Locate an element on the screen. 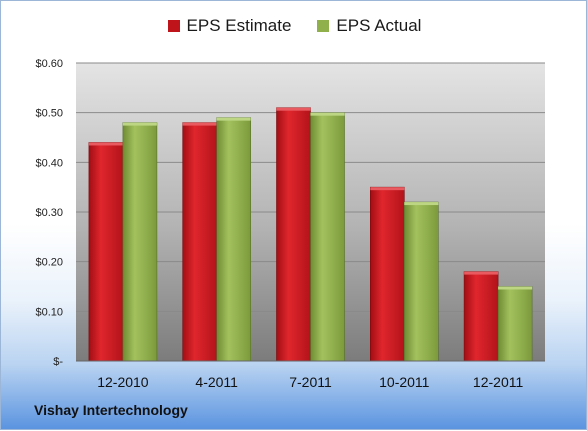 This screenshot has height=431, width=587. y-tick-label: $- is located at coordinates (58, 362).